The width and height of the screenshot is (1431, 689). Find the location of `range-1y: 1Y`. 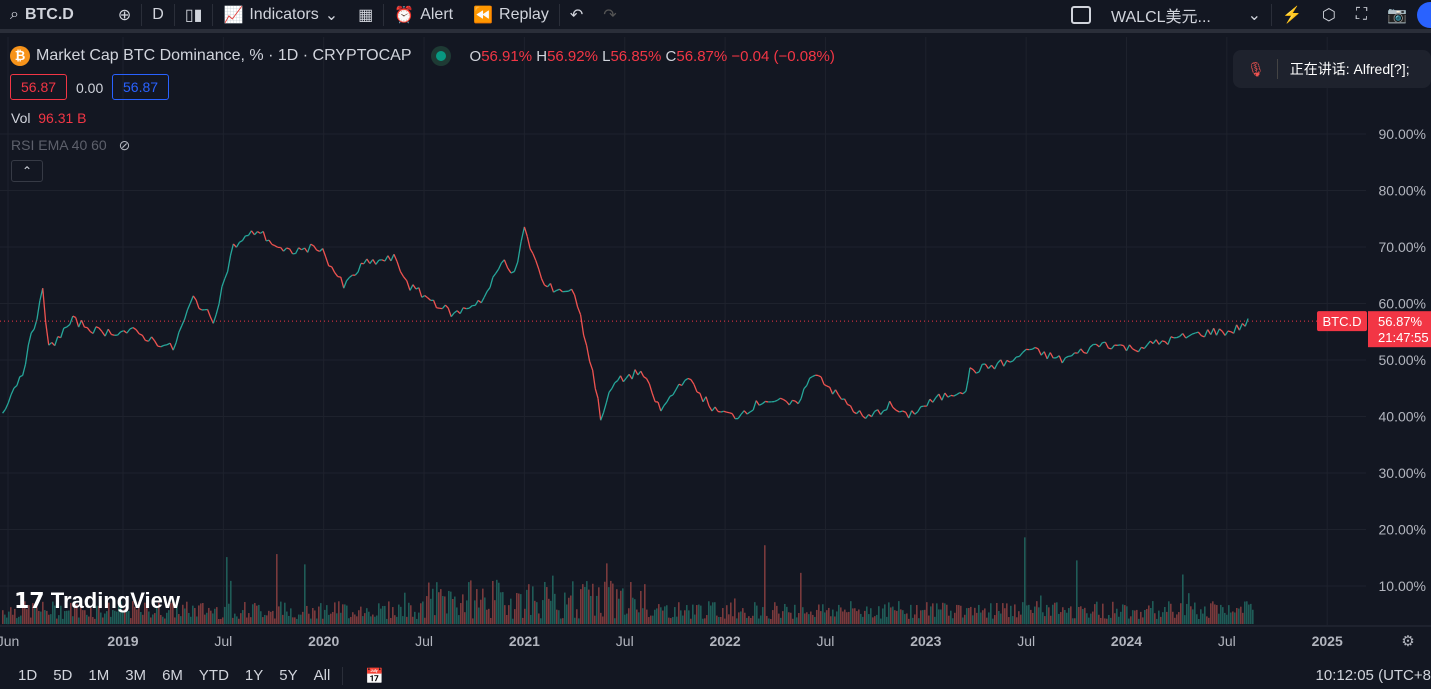

range-1y: 1Y is located at coordinates (254, 675).